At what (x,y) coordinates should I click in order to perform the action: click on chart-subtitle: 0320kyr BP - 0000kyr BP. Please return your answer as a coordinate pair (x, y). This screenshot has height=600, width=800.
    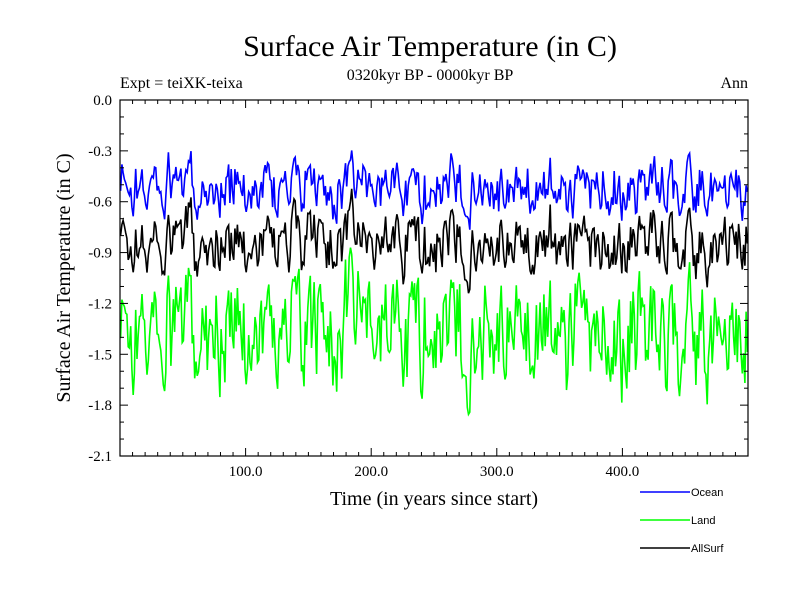
    Looking at the image, I should click on (430, 75).